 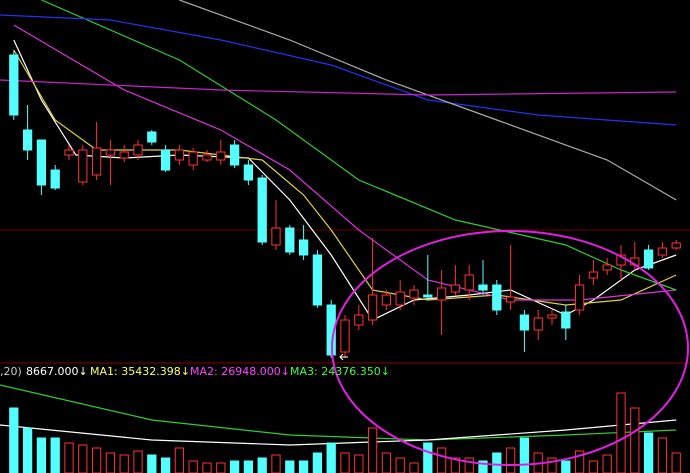 I want to click on indicator-text: ,20), so click(x=11, y=371).